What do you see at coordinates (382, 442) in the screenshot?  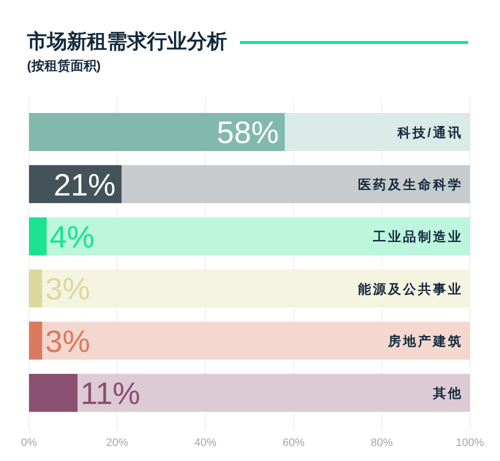 I see `x-tick-label: 80%` at bounding box center [382, 442].